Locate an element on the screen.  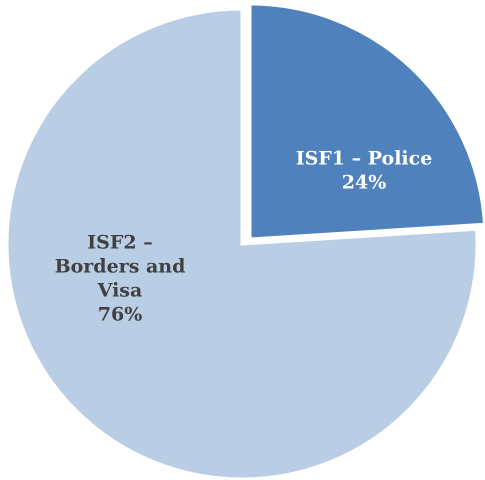
slice-name-label-2: ISF2 – is located at coordinates (119, 243).